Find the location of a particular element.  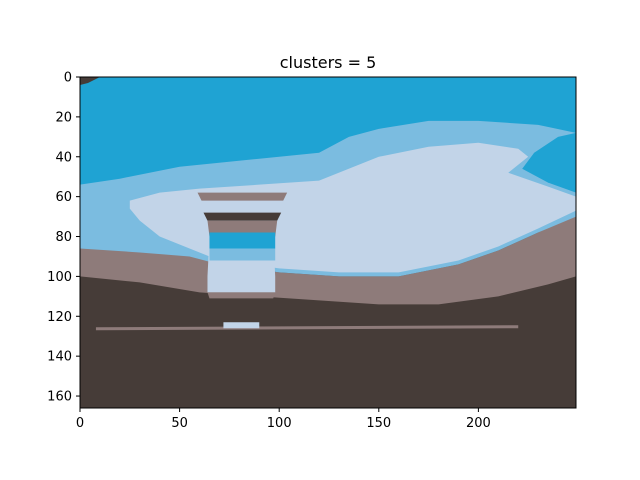

chart-title: clusters = 5 is located at coordinates (328, 62).